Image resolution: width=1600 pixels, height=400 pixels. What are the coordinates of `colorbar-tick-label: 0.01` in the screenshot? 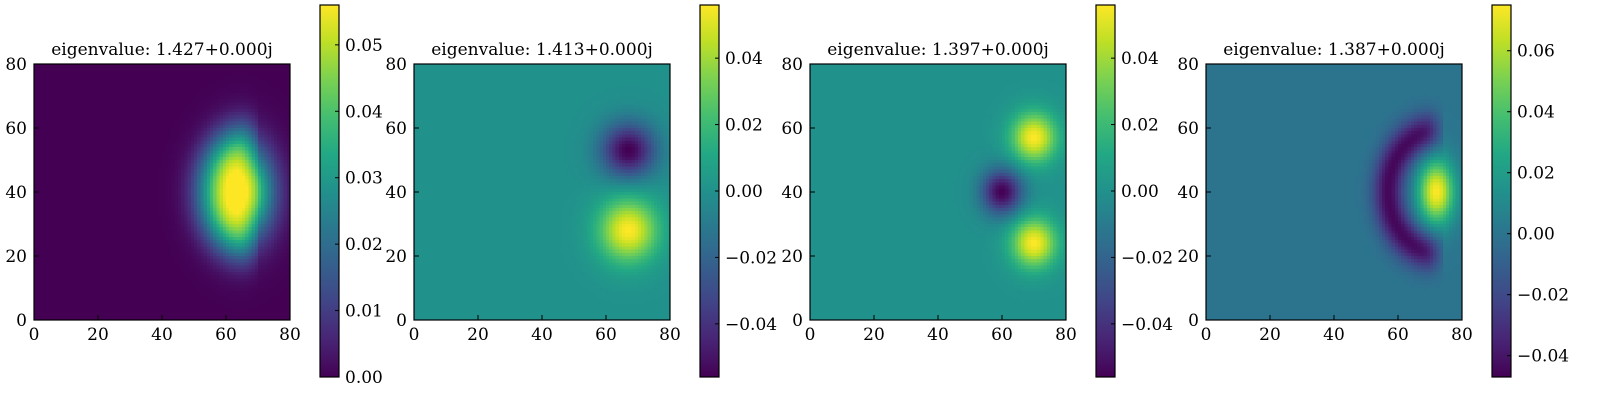 It's located at (364, 312).